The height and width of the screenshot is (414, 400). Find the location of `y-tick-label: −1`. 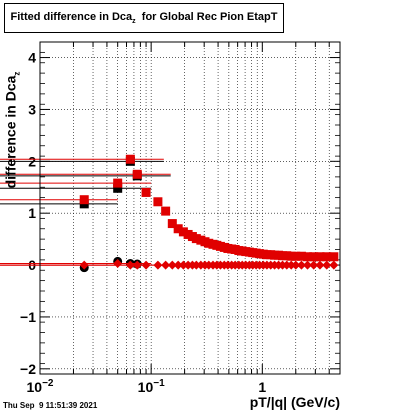

y-tick-label: −1 is located at coordinates (28, 317).